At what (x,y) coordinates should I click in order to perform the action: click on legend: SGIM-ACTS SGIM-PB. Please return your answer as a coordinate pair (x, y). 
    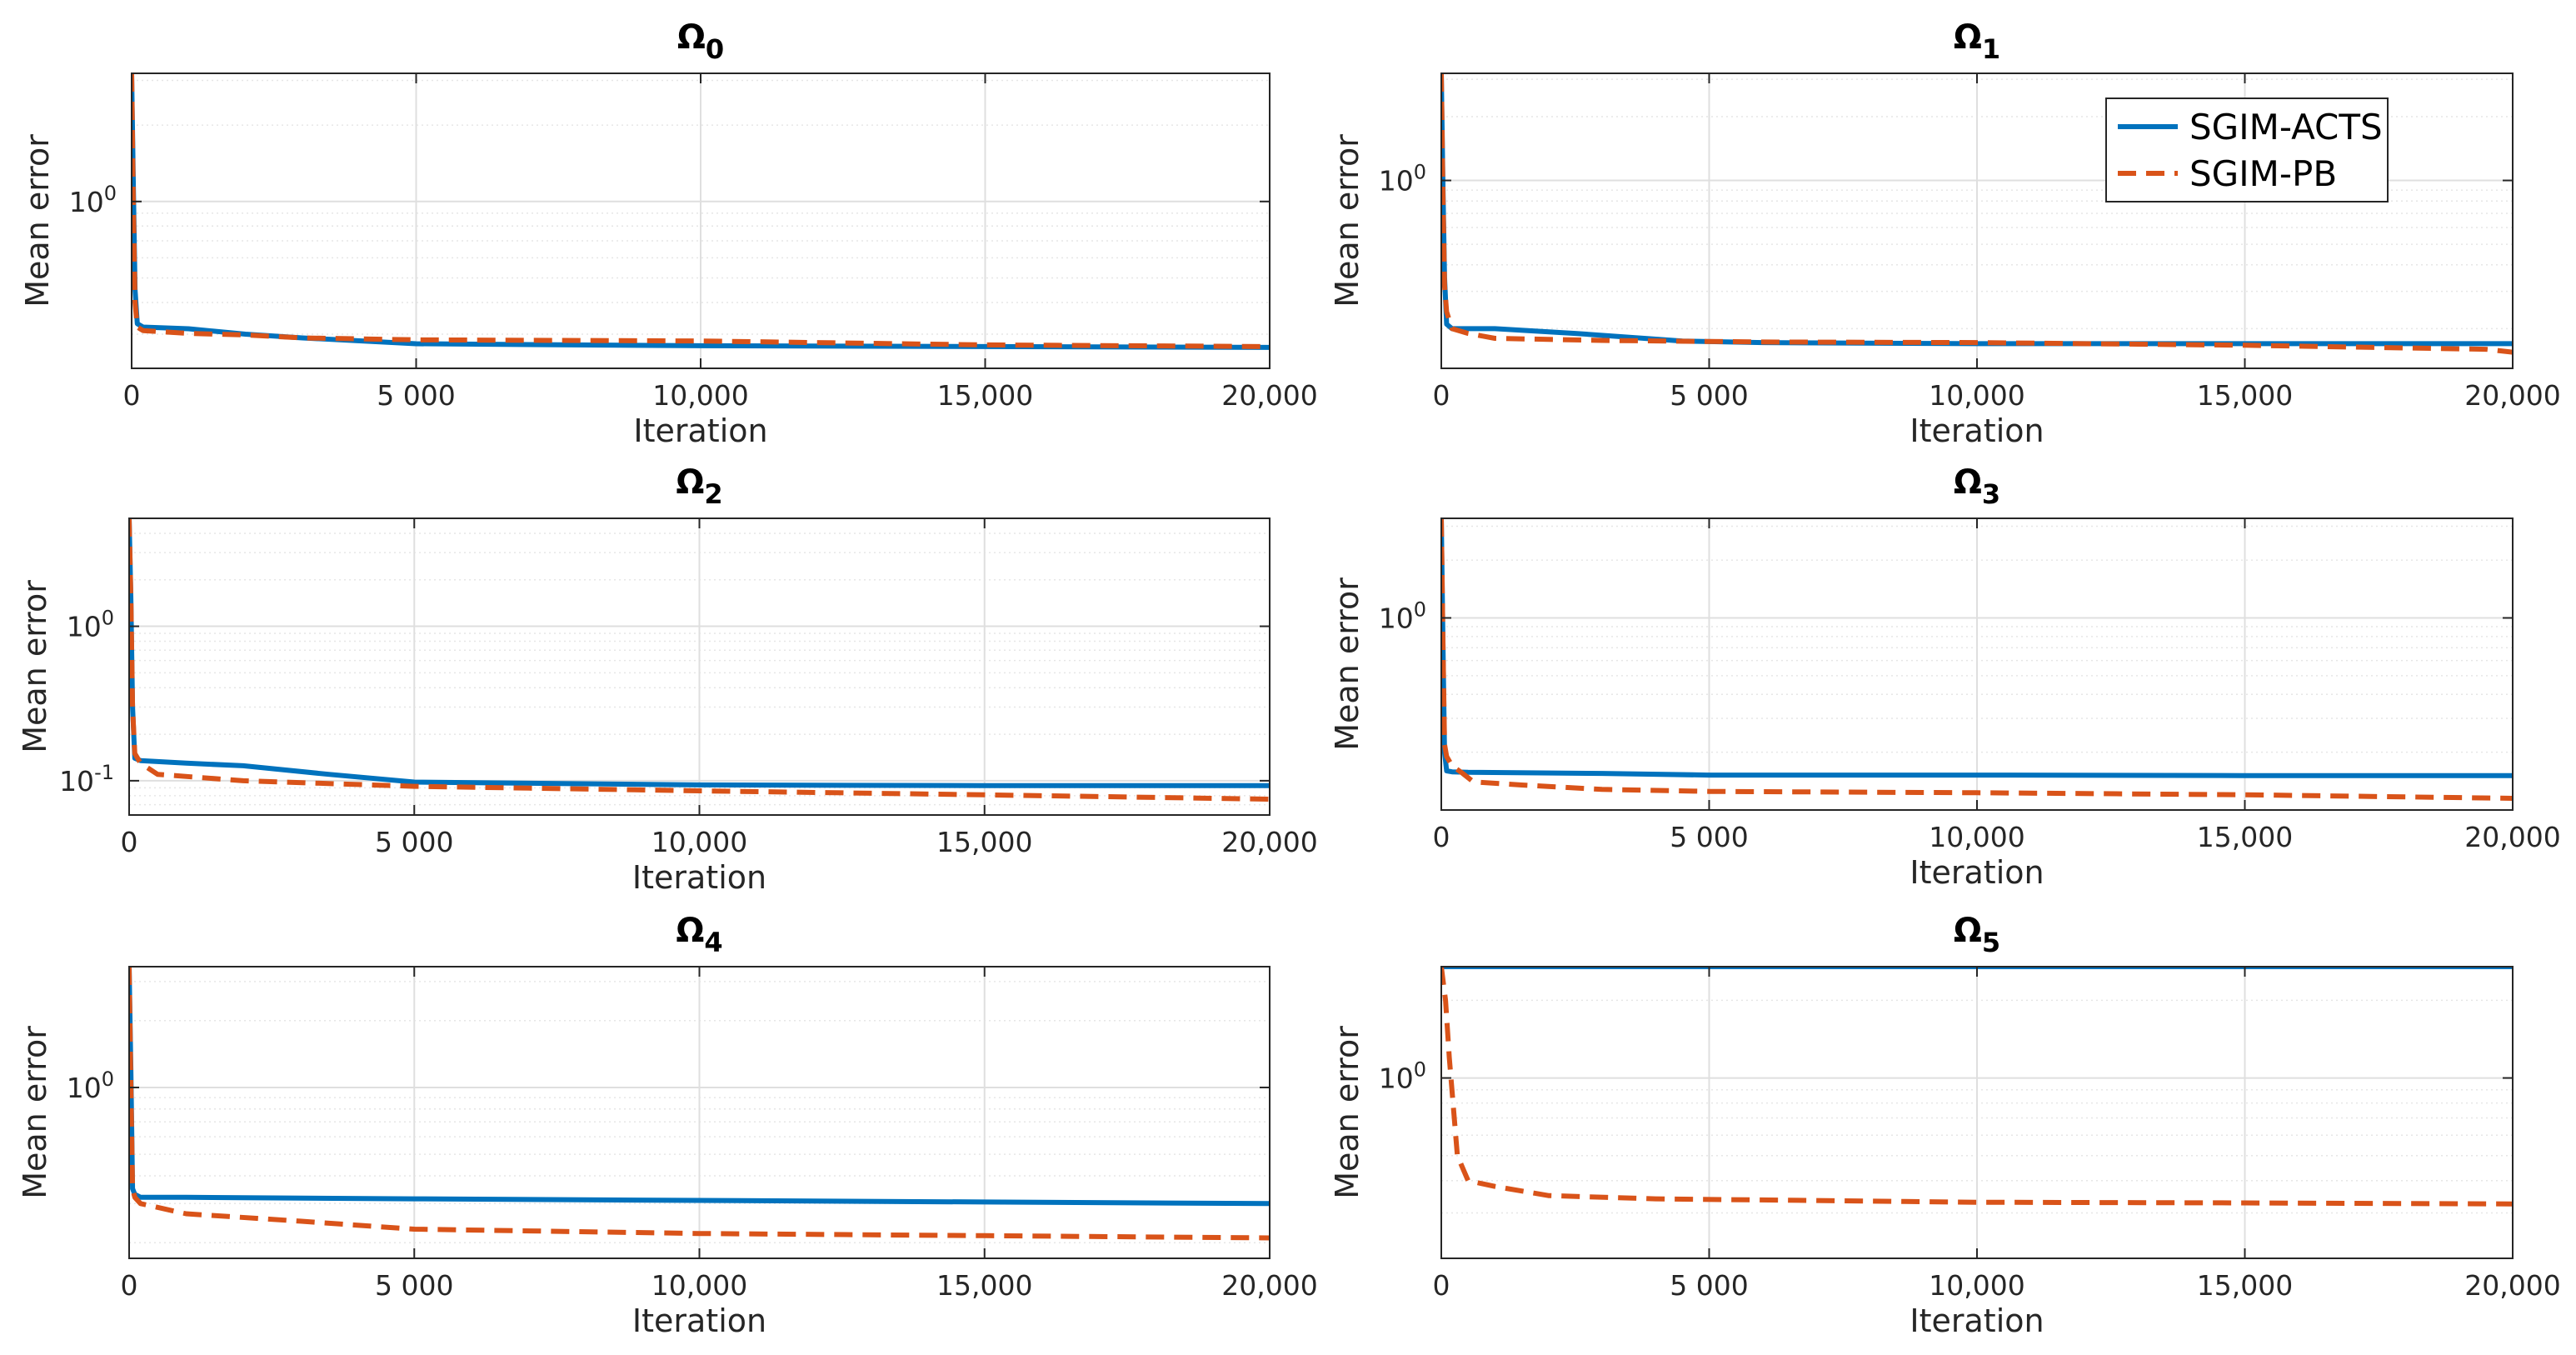
    Looking at the image, I should click on (2247, 150).